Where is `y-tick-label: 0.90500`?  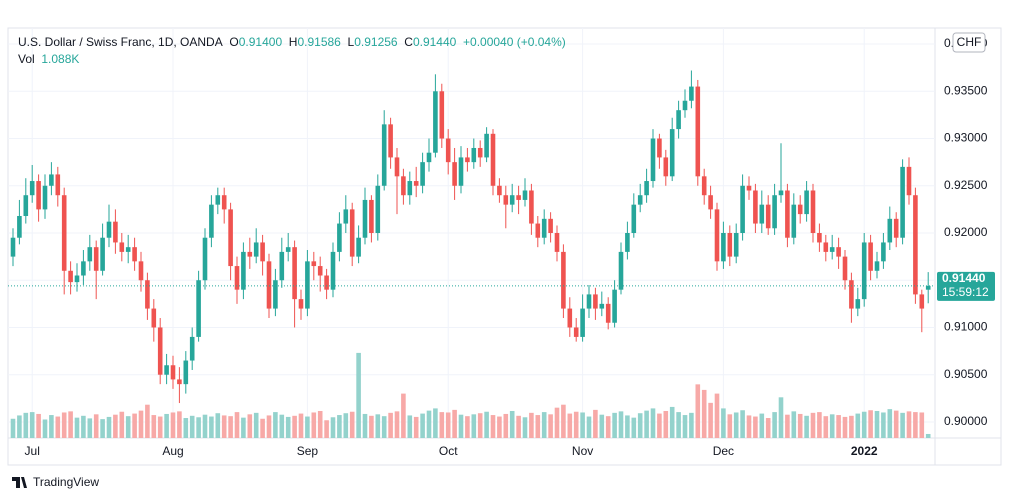
y-tick-label: 0.90500 is located at coordinates (966, 374).